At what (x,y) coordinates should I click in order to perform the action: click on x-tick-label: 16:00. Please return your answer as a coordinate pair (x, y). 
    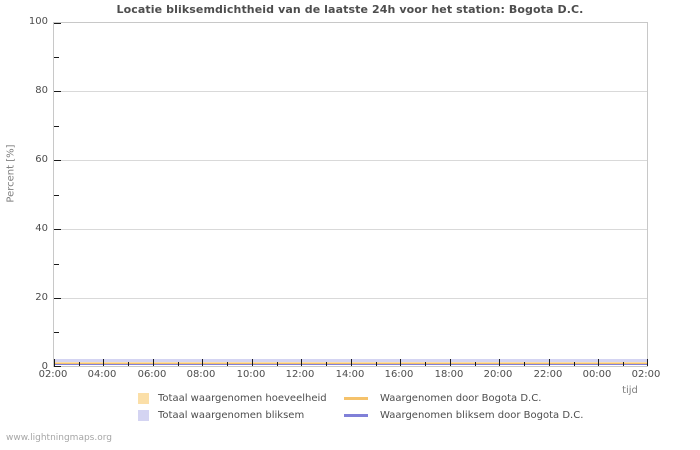
    Looking at the image, I should click on (399, 374).